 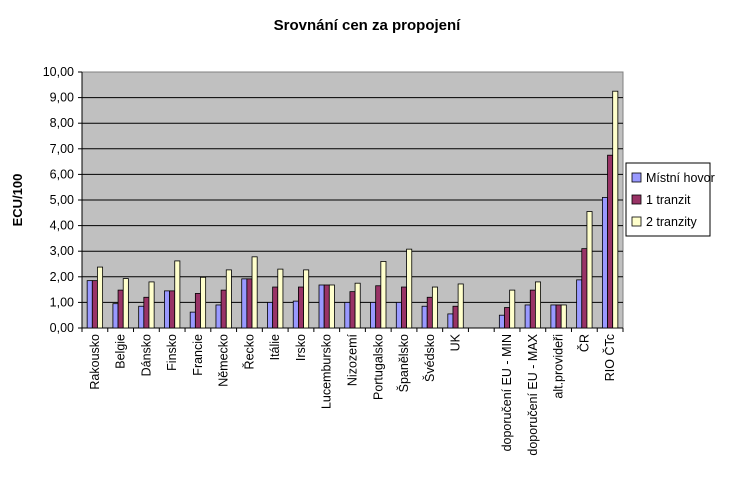 I want to click on y-tick-label: 9,00, so click(x=62, y=98).